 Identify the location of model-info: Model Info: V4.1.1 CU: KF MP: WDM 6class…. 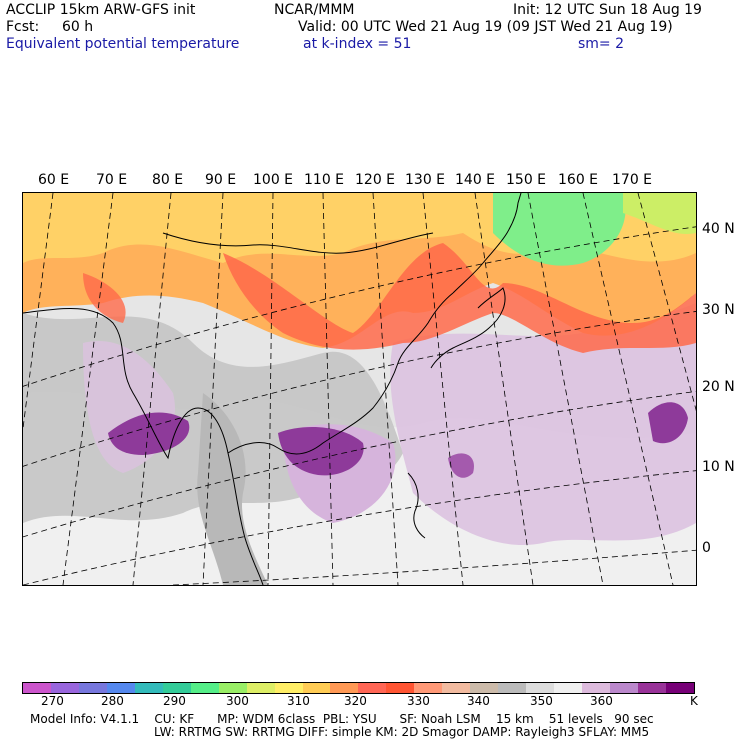
(342, 719).